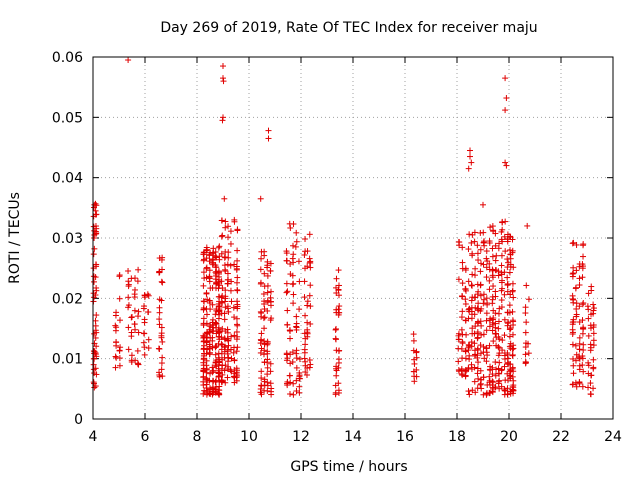 This screenshot has width=640, height=480. I want to click on x-tick-label: 16, so click(405, 437).